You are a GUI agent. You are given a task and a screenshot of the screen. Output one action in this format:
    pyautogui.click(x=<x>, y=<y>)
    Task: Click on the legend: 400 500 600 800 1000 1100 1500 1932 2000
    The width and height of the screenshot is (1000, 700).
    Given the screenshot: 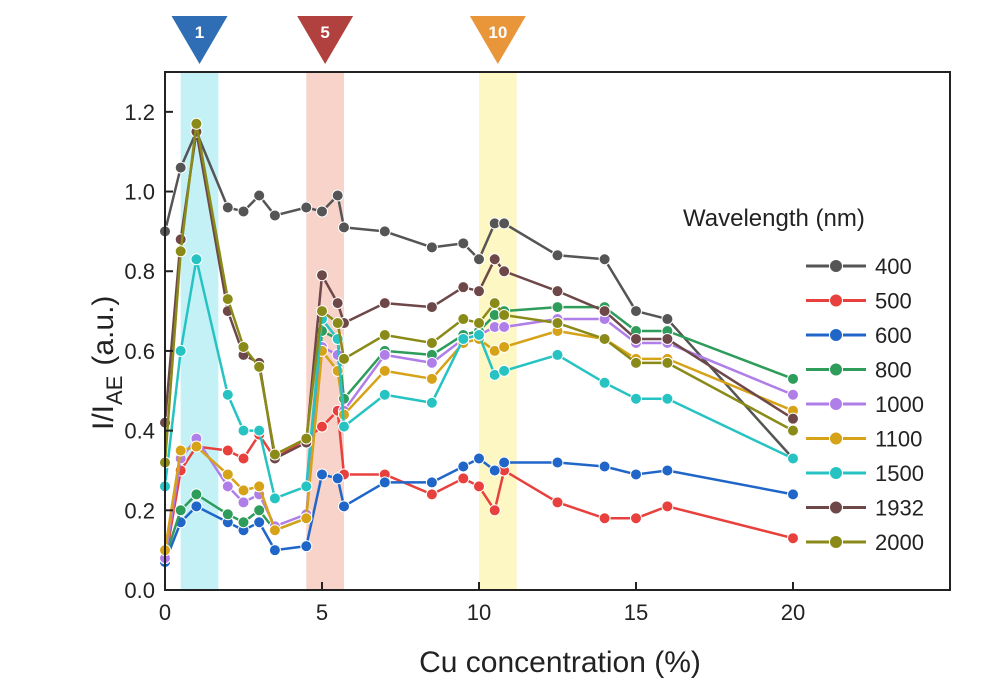 What is the action you would take?
    pyautogui.click(x=865, y=404)
    